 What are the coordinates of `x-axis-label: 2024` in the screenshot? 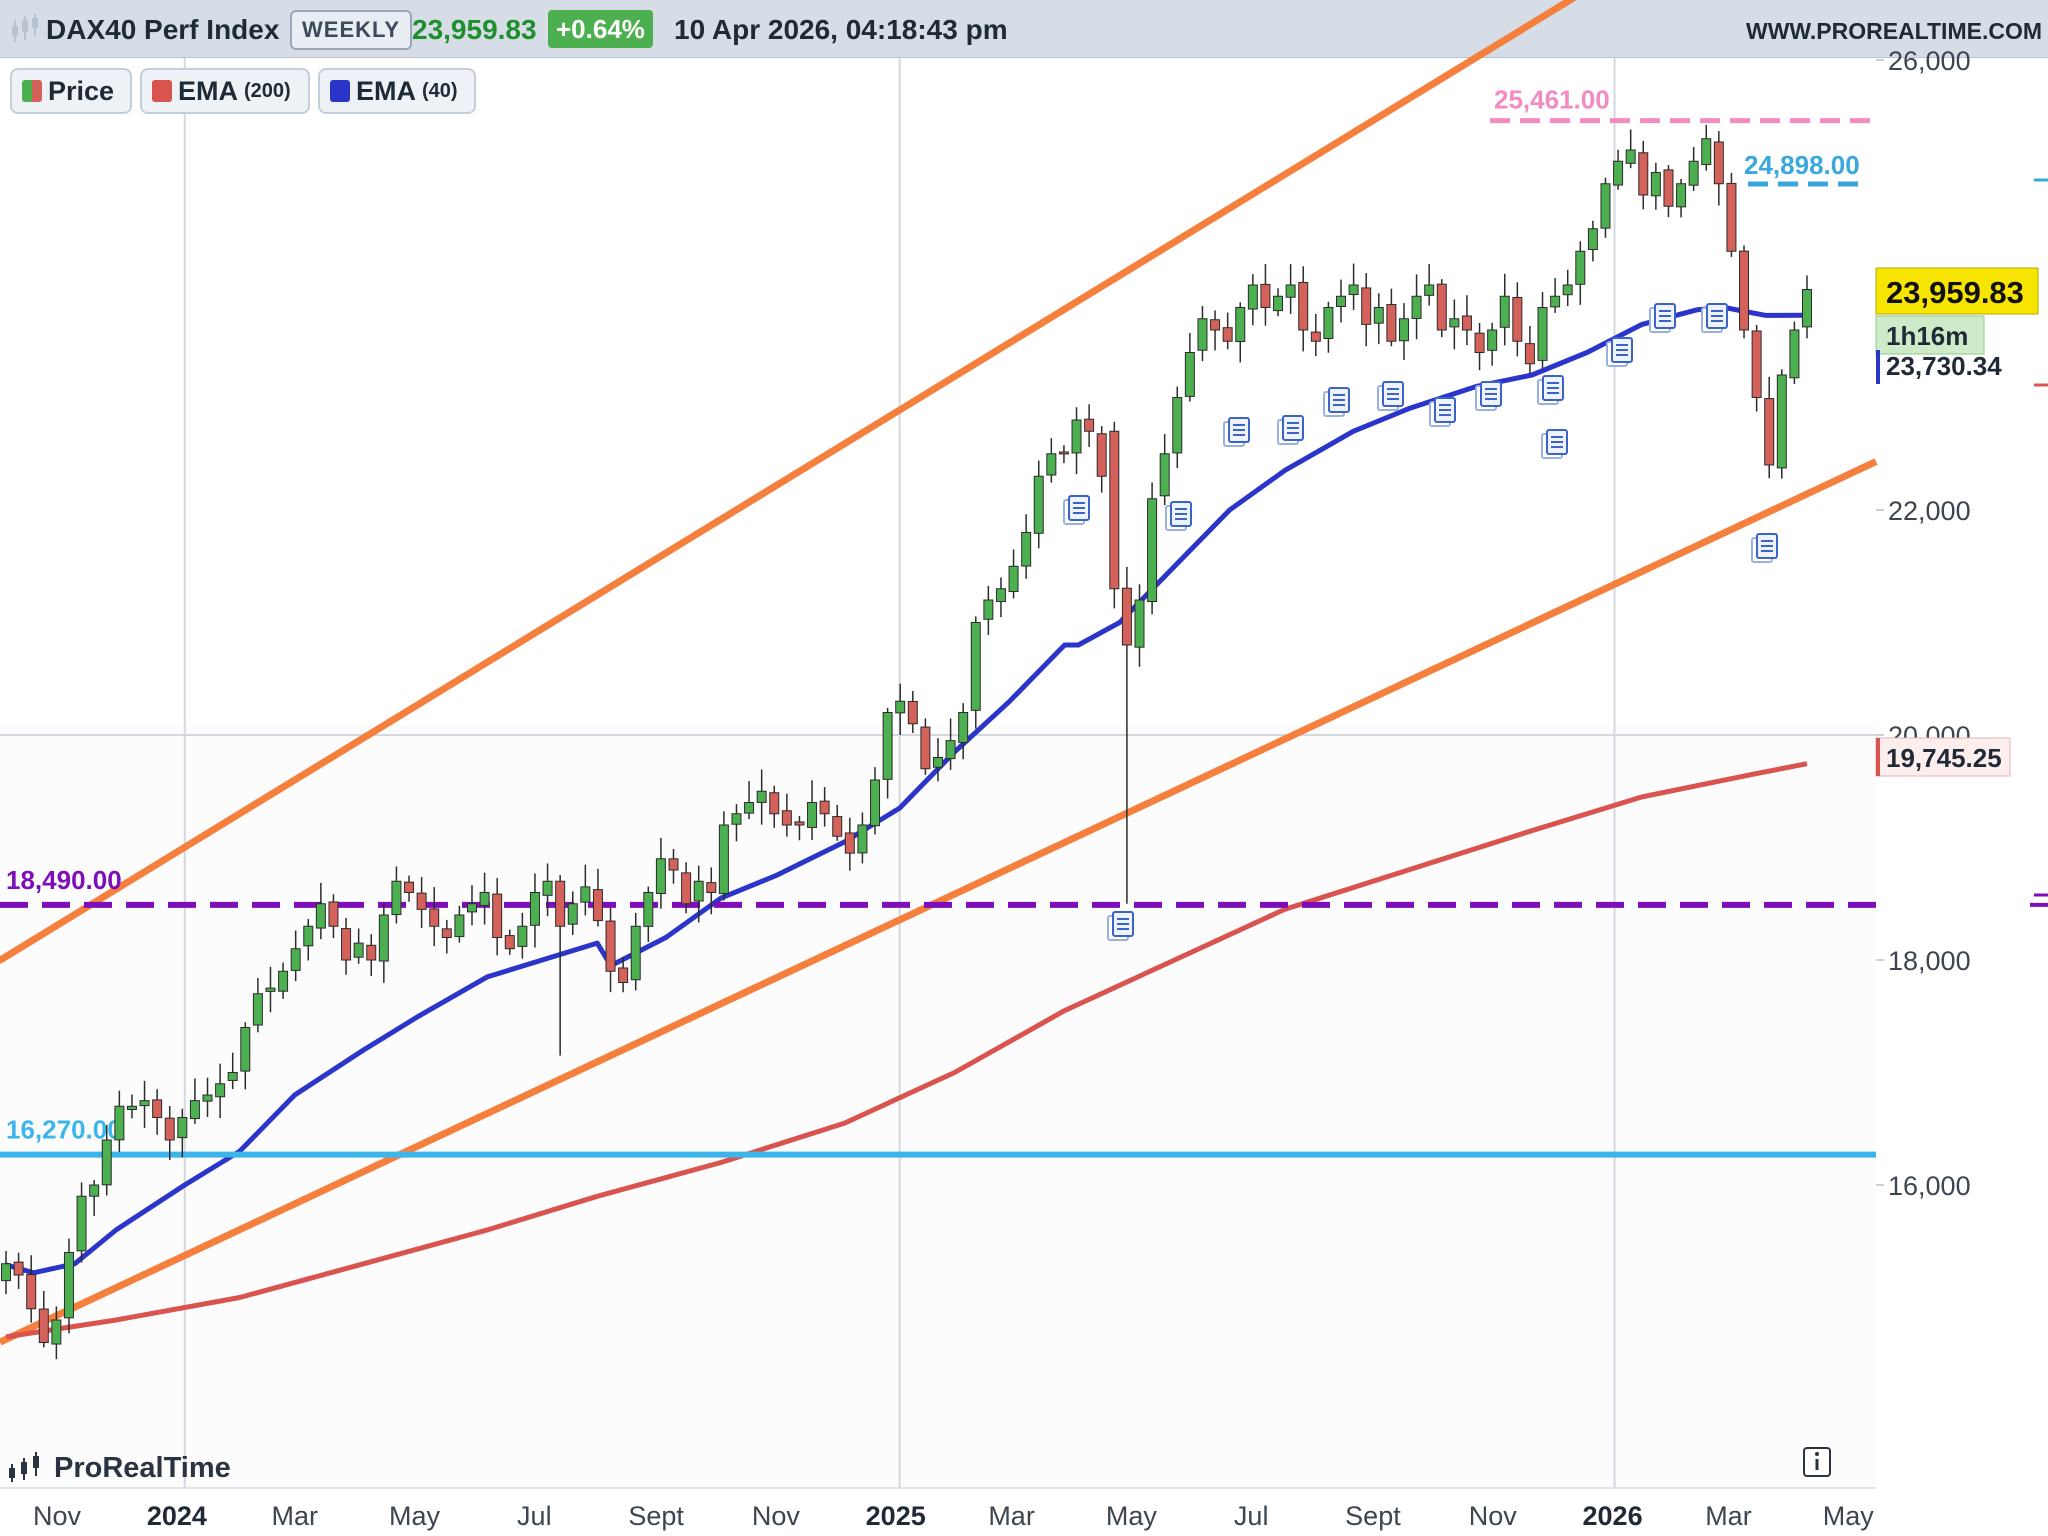 It's located at (177, 1516).